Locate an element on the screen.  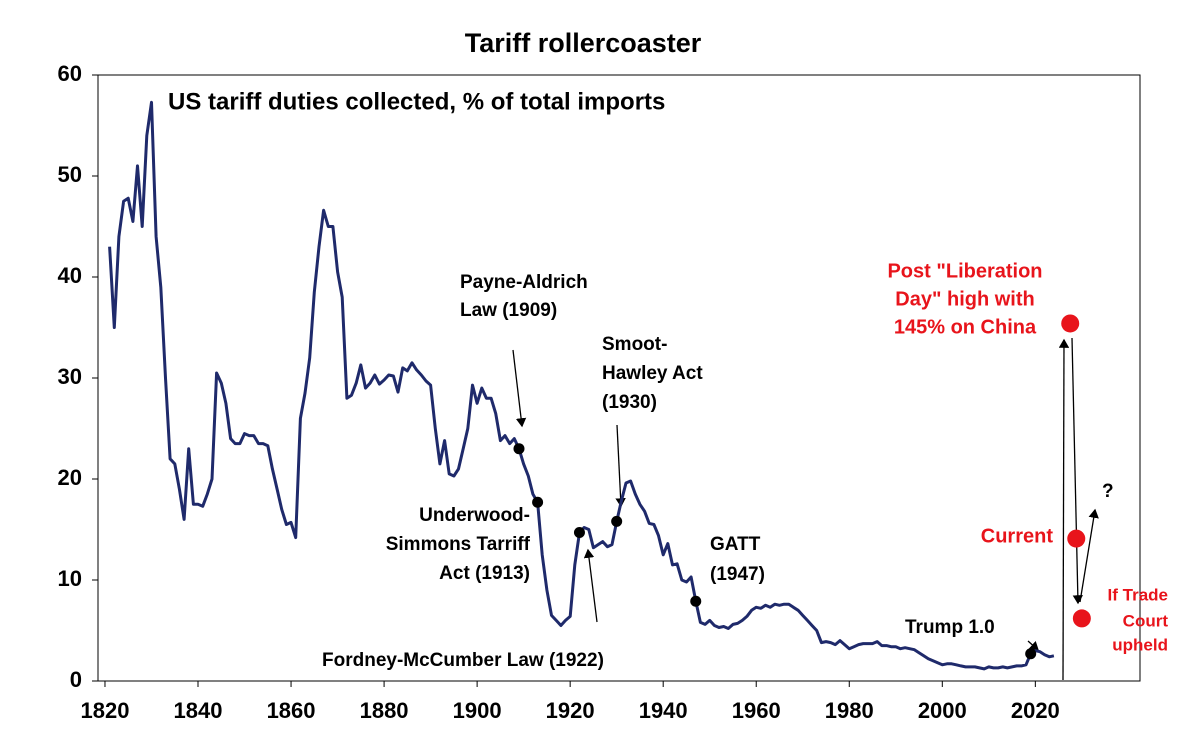
y-tick-label: 40 is located at coordinates (70, 275).